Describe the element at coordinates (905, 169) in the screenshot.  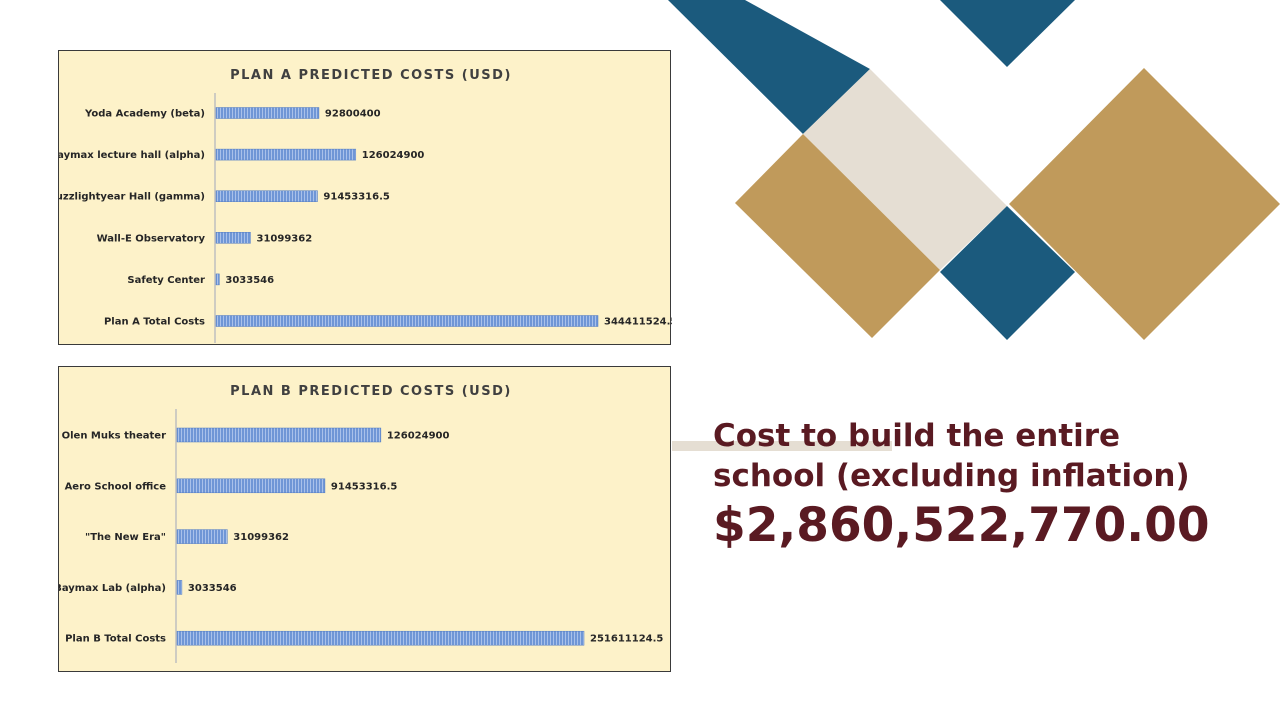
I see `beige-diamond` at that location.